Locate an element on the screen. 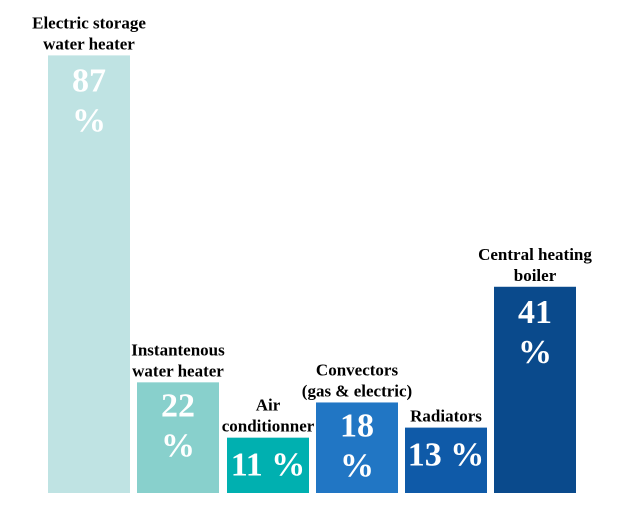  category-label-central-heating-boiler: Central heating boiler is located at coordinates (535, 265).